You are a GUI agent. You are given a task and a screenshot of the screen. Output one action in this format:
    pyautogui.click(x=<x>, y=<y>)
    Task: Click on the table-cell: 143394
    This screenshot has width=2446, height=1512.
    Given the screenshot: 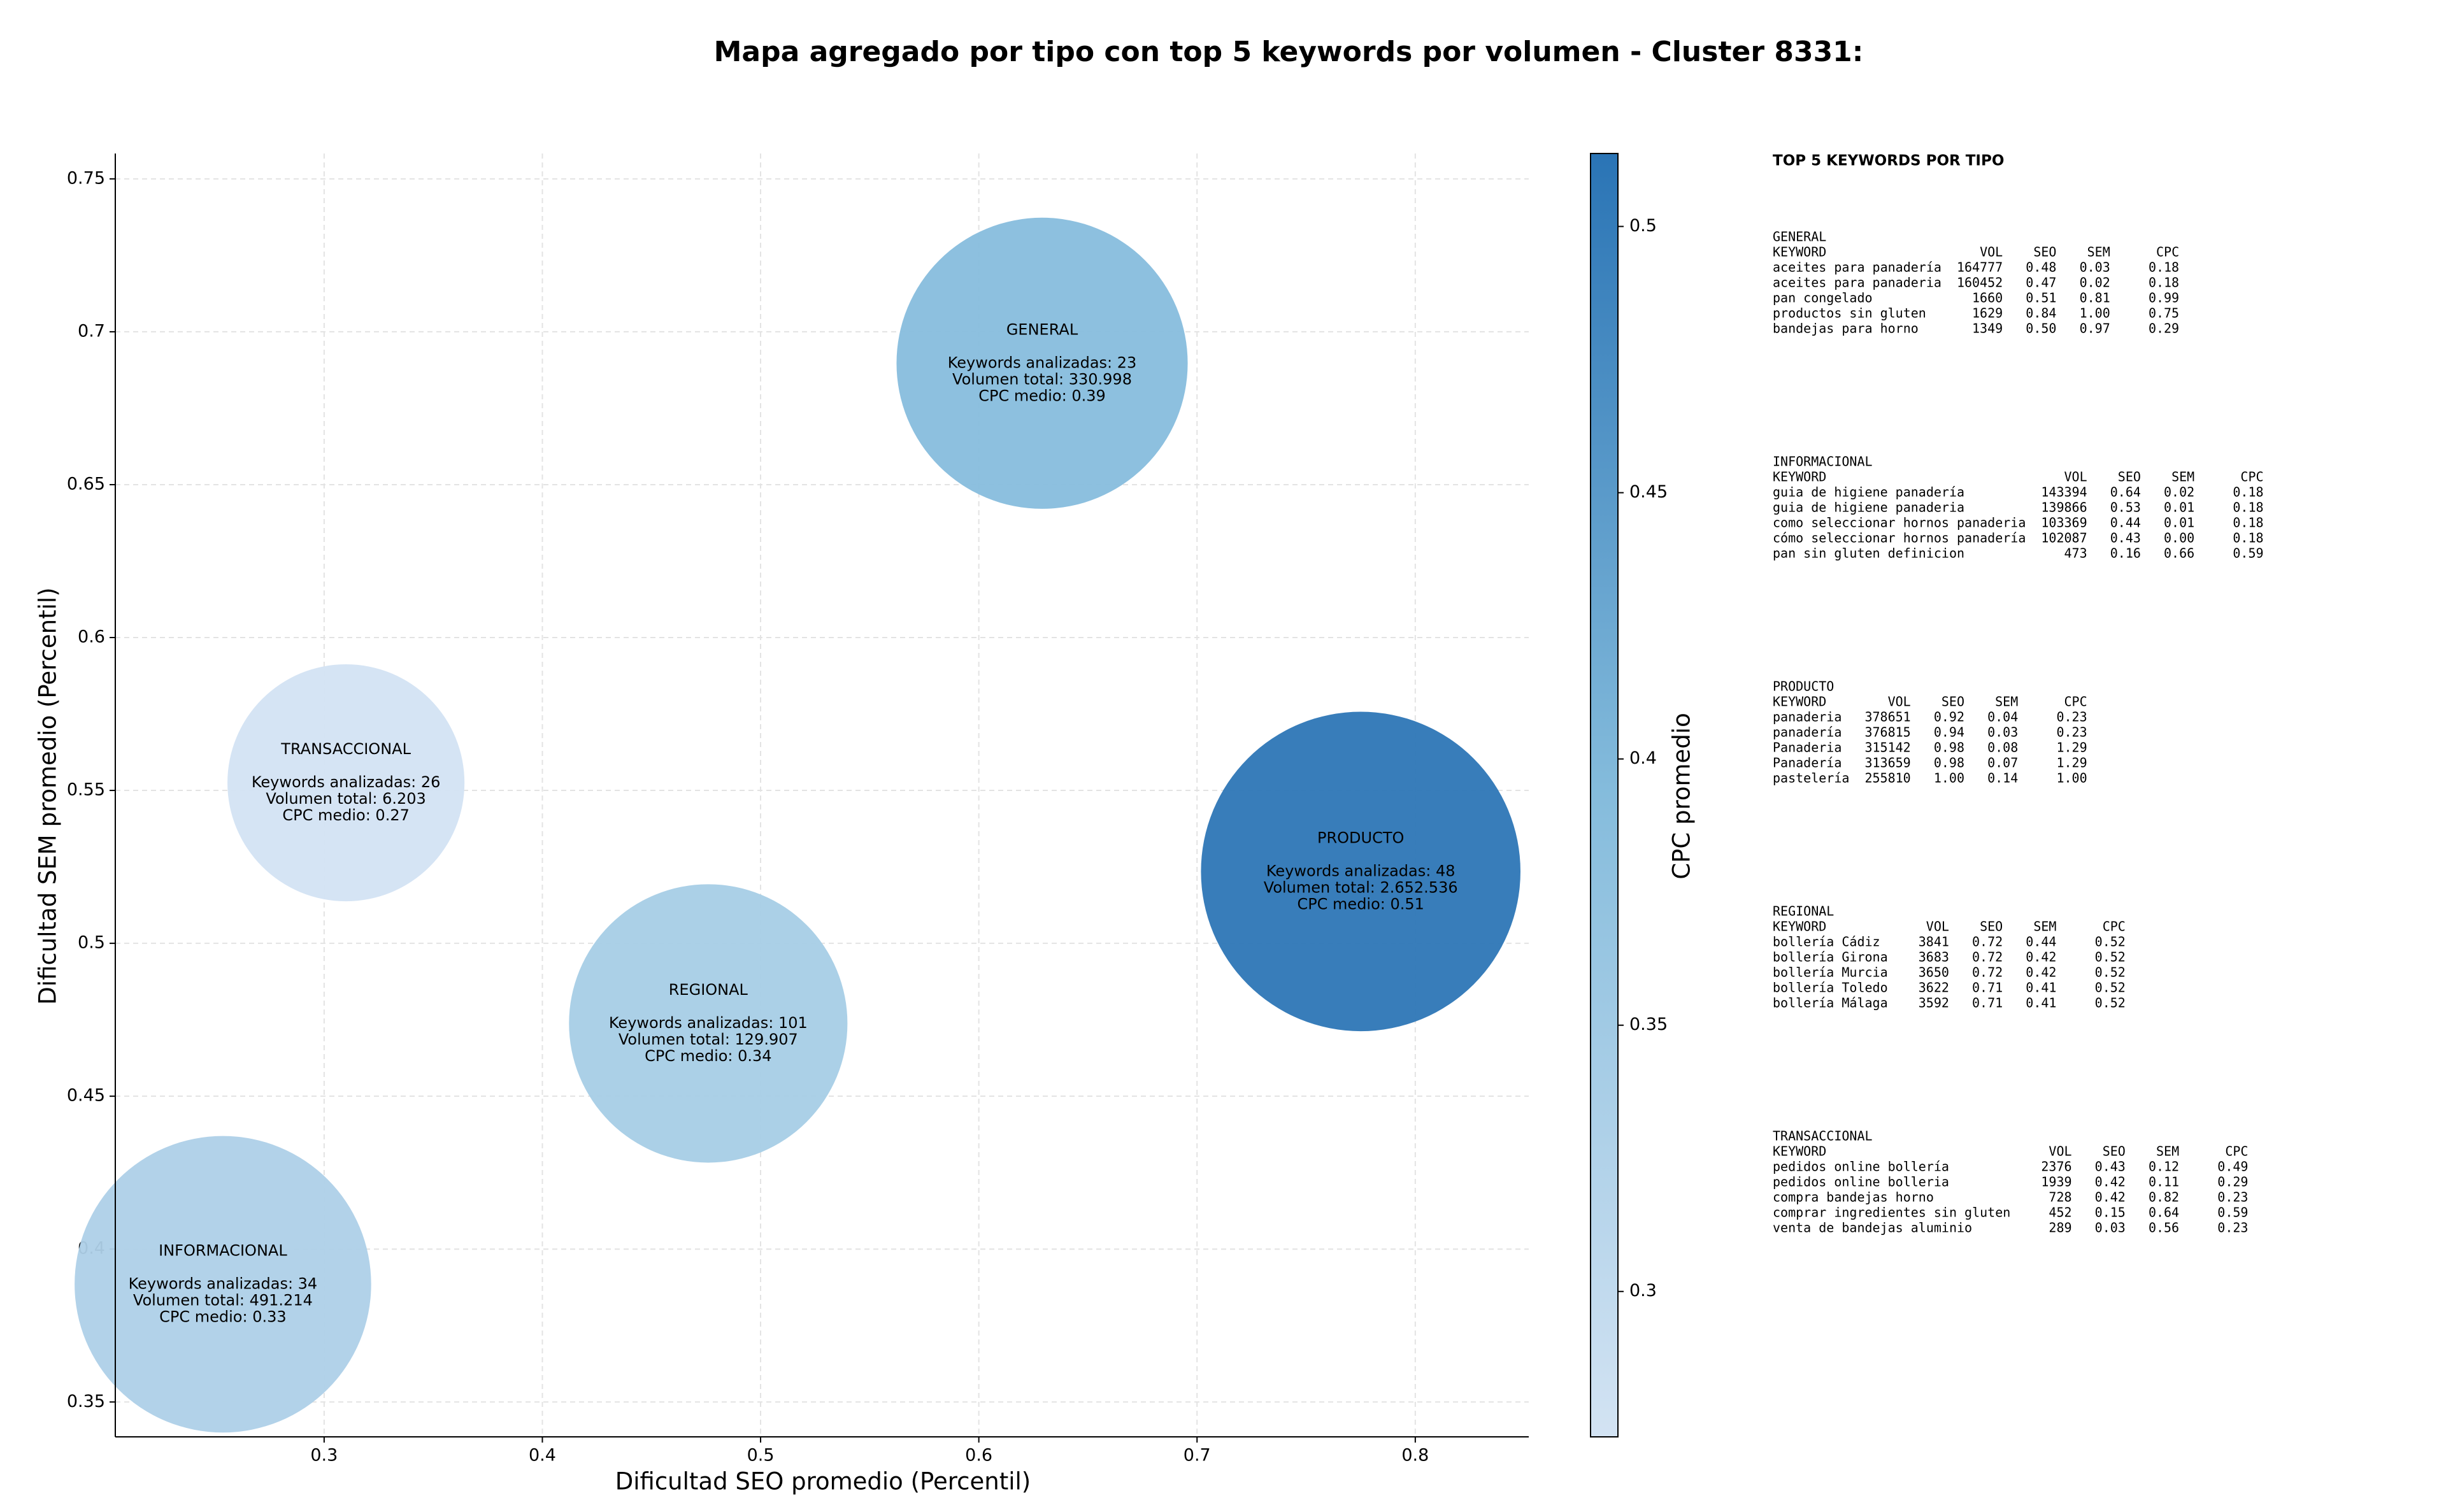 What is the action you would take?
    pyautogui.click(x=2064, y=492)
    